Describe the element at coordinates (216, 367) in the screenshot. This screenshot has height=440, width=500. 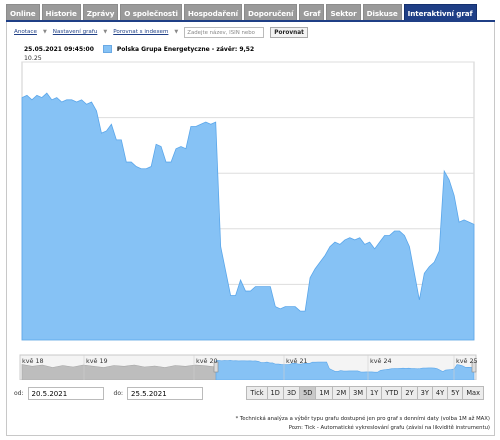
I see `navigator-handle-left` at that location.